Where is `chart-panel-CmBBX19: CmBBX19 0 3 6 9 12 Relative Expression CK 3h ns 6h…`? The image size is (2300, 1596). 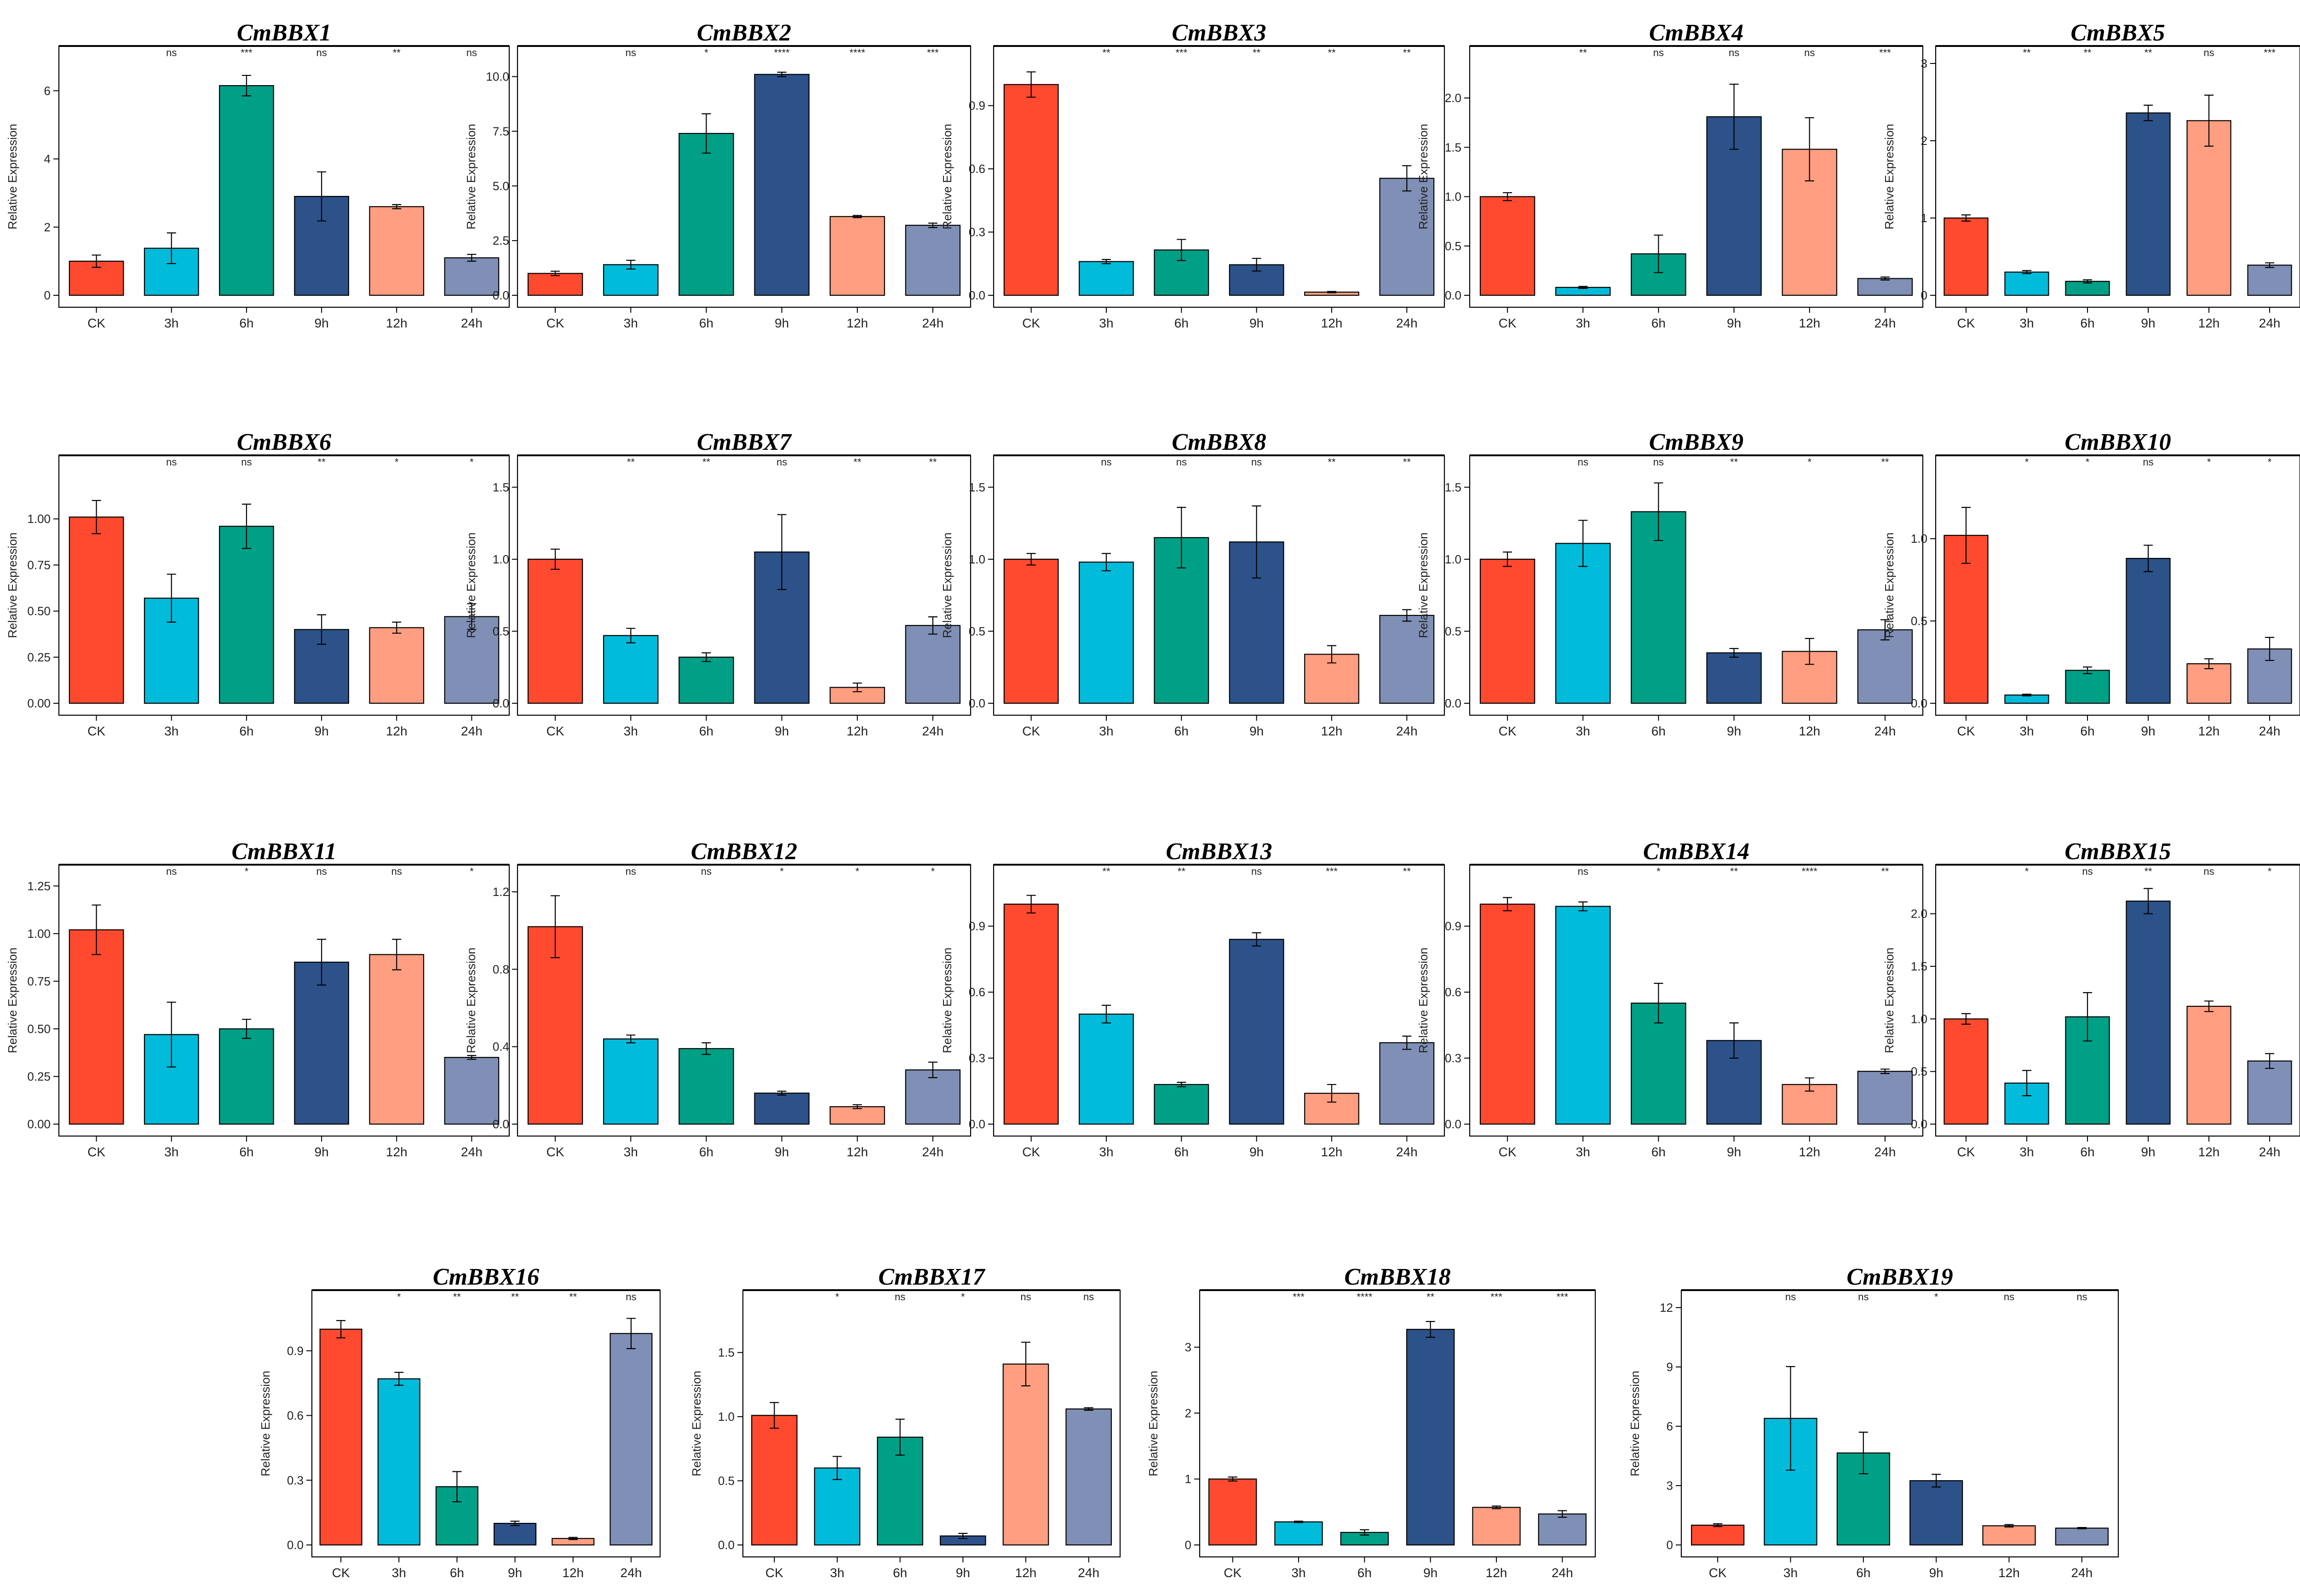
chart-panel-CmBBX19: CmBBX19 0 3 6 9 12 Relative Expression CK 3h ns 6h… is located at coordinates (1873, 1422).